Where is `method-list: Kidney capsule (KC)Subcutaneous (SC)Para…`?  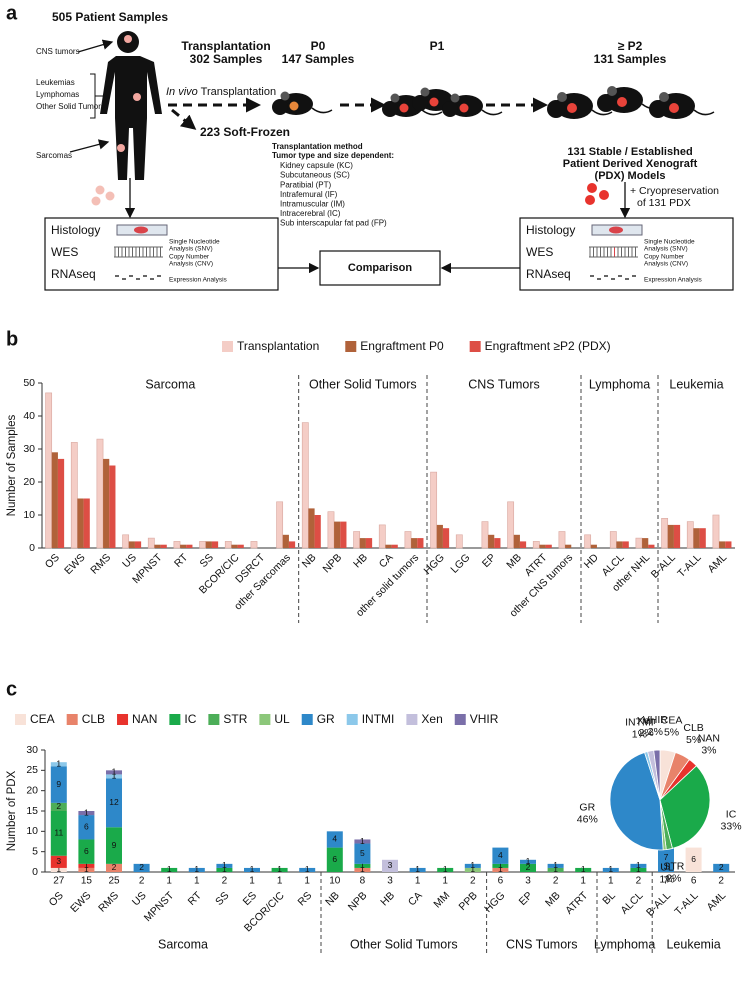
method-list: Kidney capsule (KC)Subcutaneous (SC)Para… is located at coordinates (333, 194).